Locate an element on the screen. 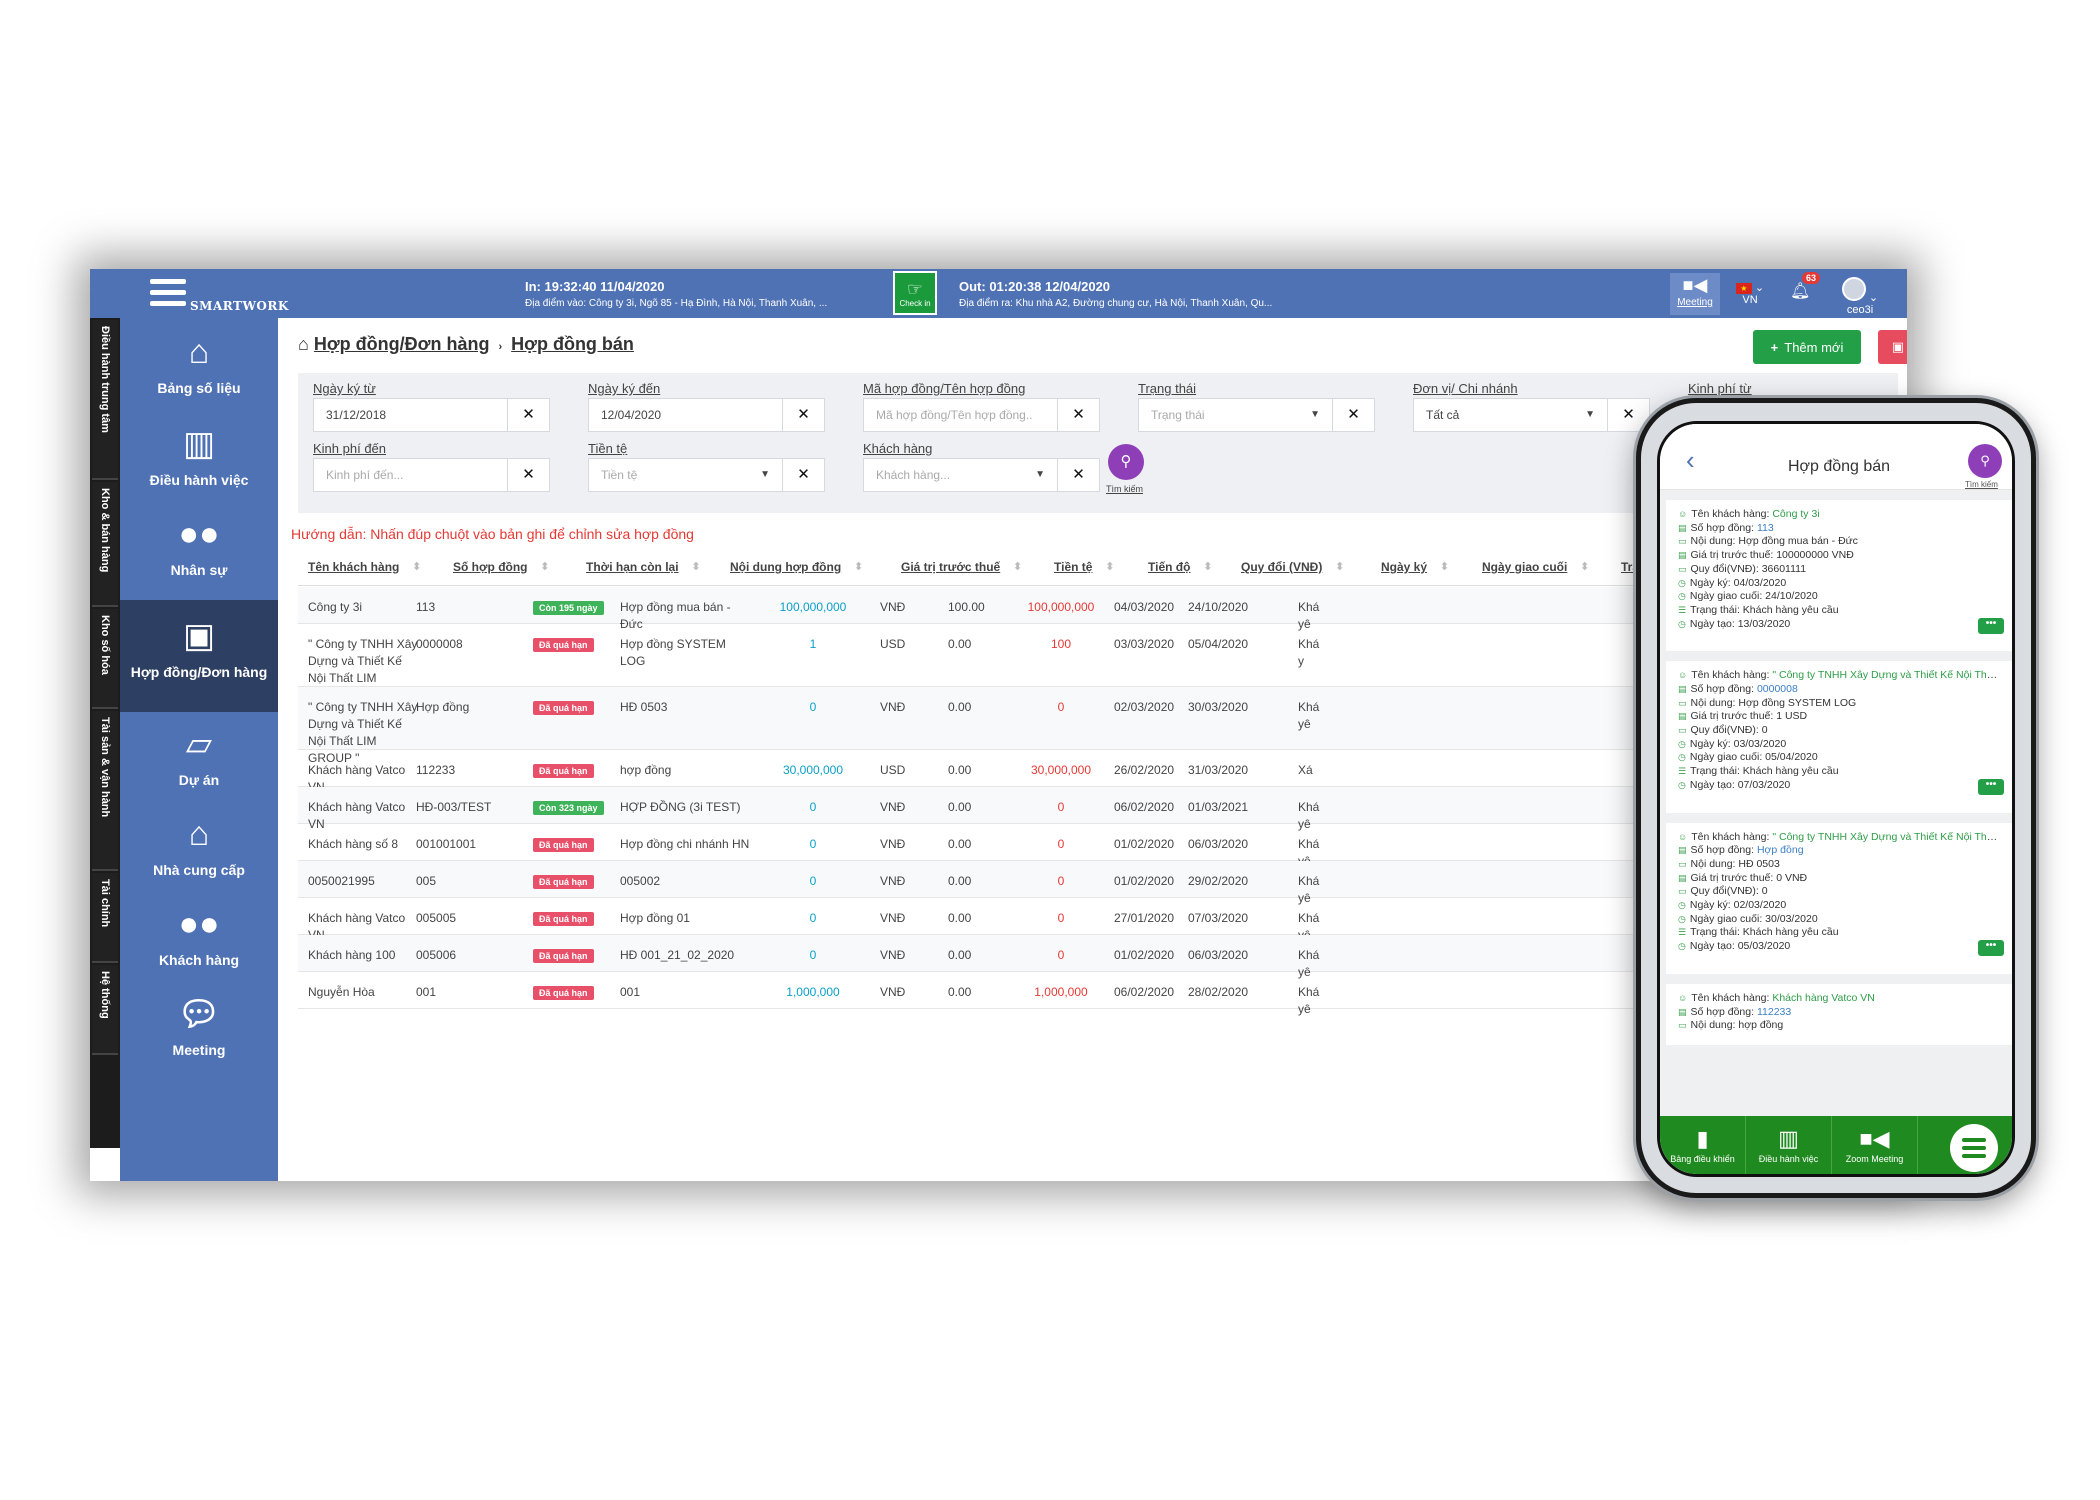 This screenshot has width=2100, height=1500. cell-signed: 26/02/2020 is located at coordinates (1144, 770).